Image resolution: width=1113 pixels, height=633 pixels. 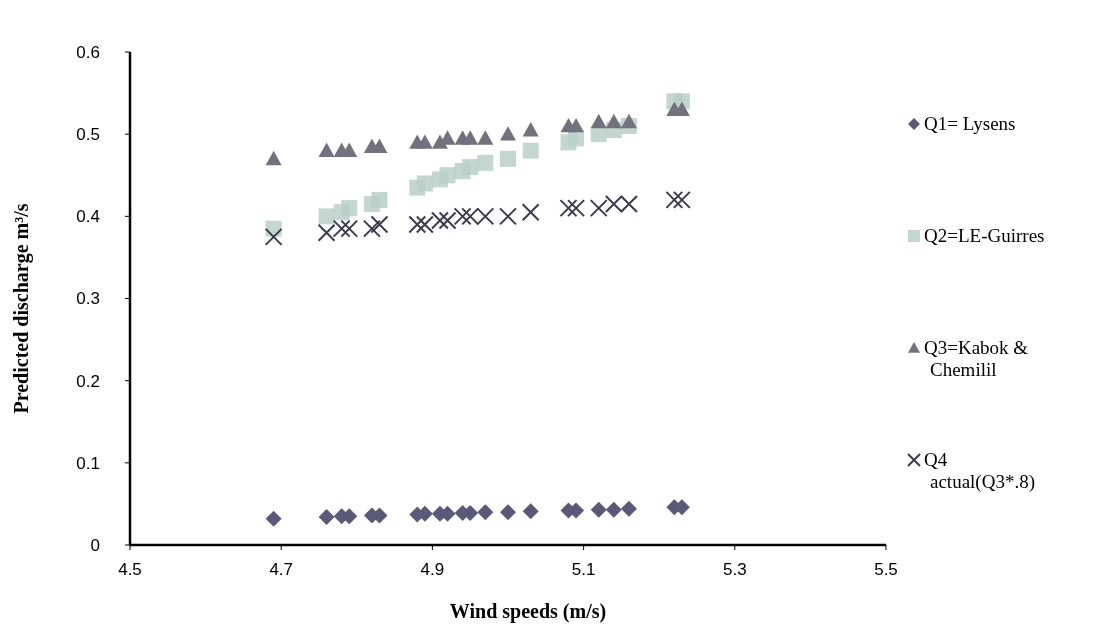 I want to click on x-tick-label: 5.5, so click(x=886, y=569).